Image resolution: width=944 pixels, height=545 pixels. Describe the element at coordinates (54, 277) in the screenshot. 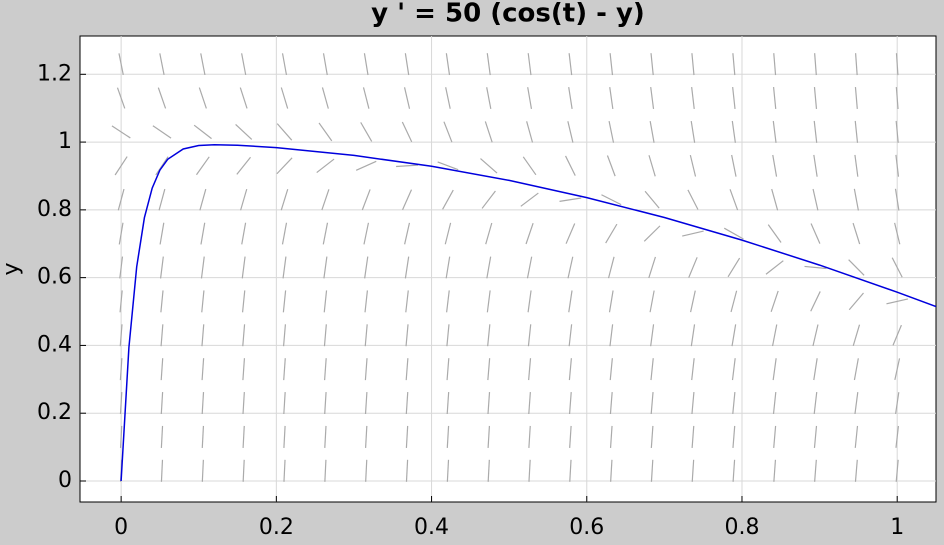

I see `y-tick-label: 0.6` at that location.